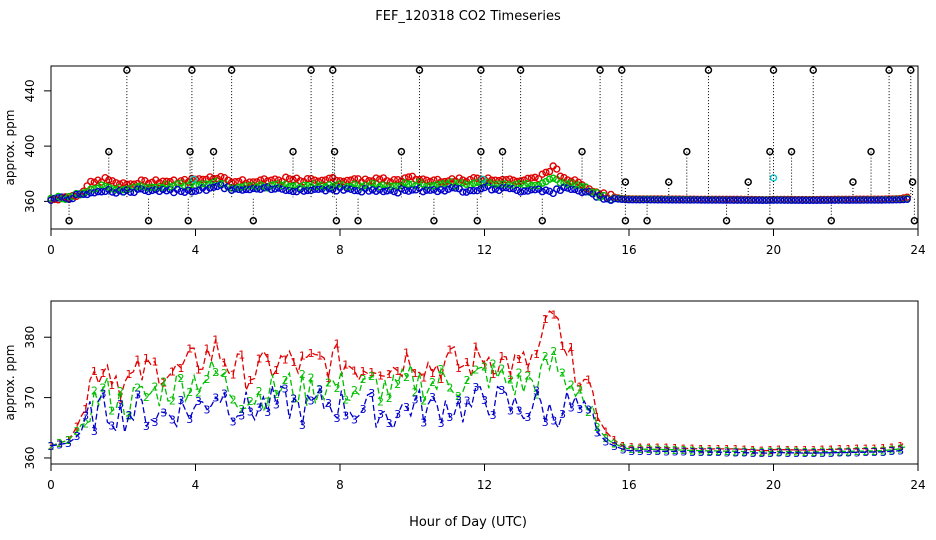 The image size is (936, 540). I want to click on x-tick-label: 24, so click(917, 250).